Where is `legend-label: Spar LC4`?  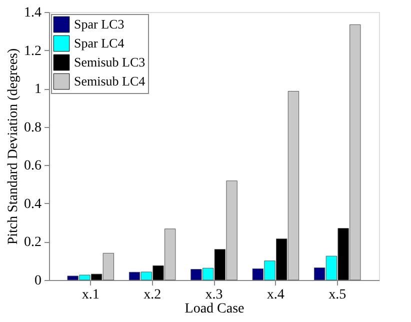
legend-label: Spar LC4 is located at coordinates (99, 43).